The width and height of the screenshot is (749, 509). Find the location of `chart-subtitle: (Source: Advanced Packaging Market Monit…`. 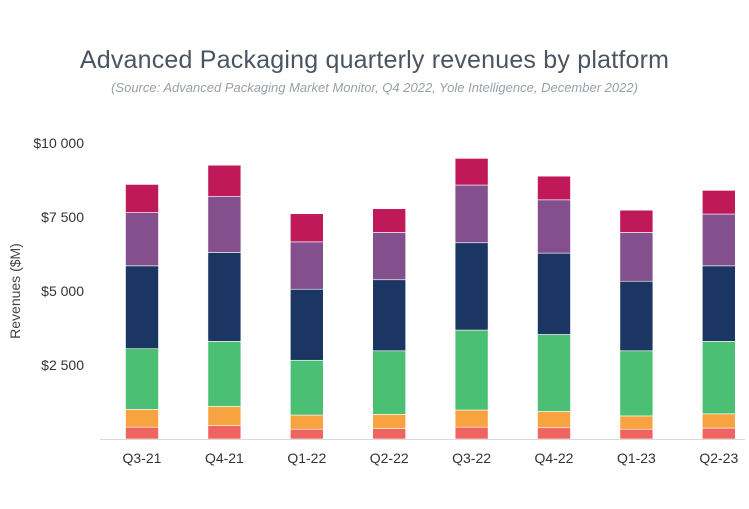

chart-subtitle: (Source: Advanced Packaging Market Monit… is located at coordinates (374, 87).